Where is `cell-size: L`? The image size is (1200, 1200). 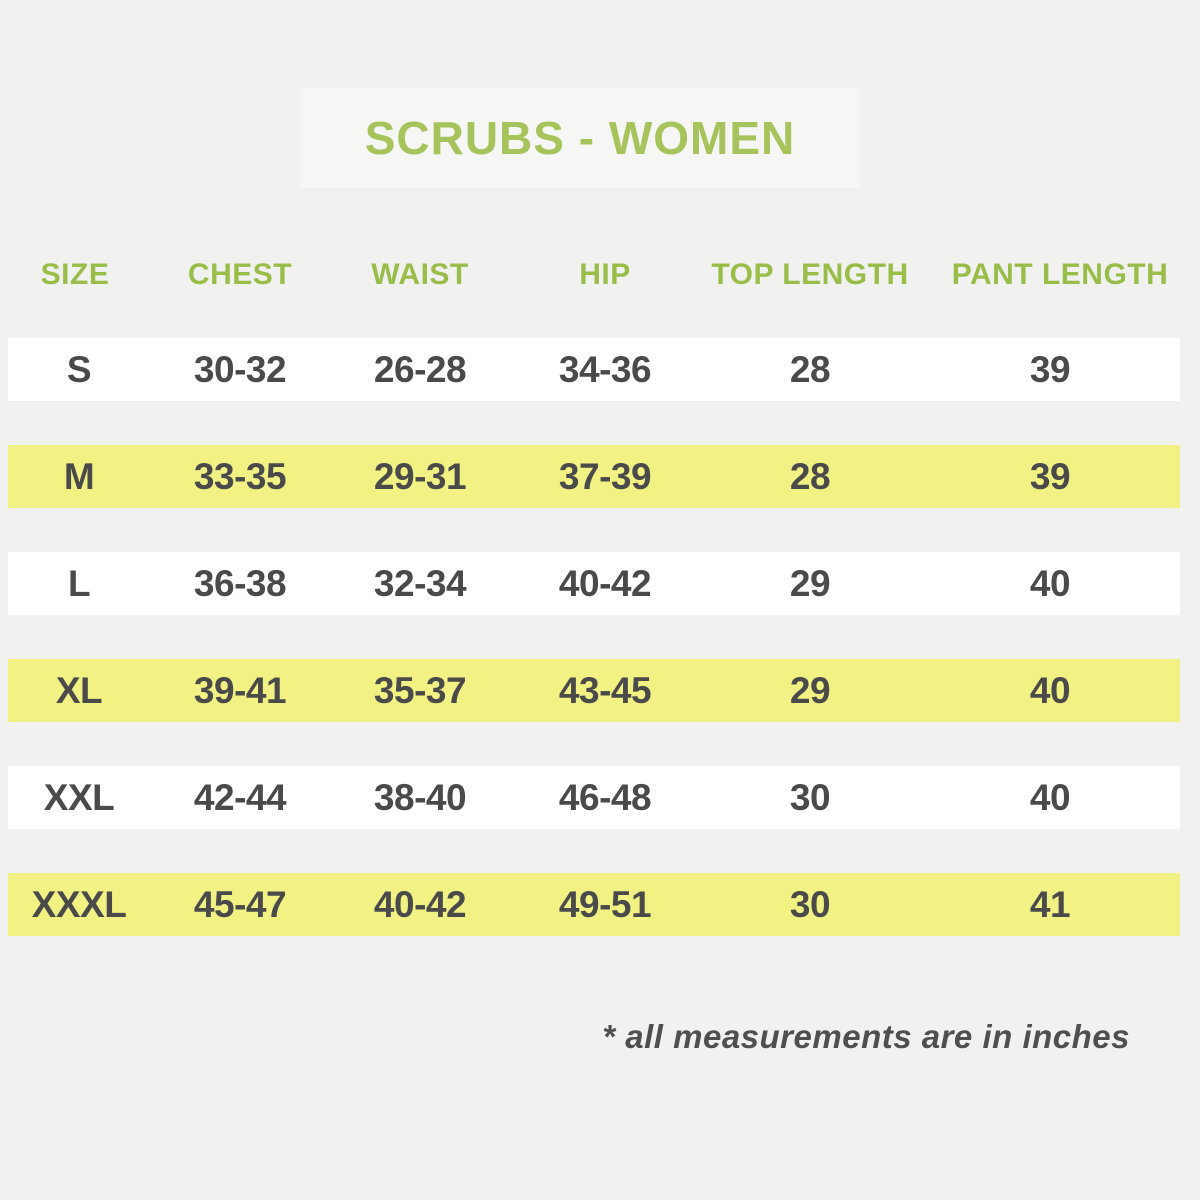
cell-size: L is located at coordinates (79, 583).